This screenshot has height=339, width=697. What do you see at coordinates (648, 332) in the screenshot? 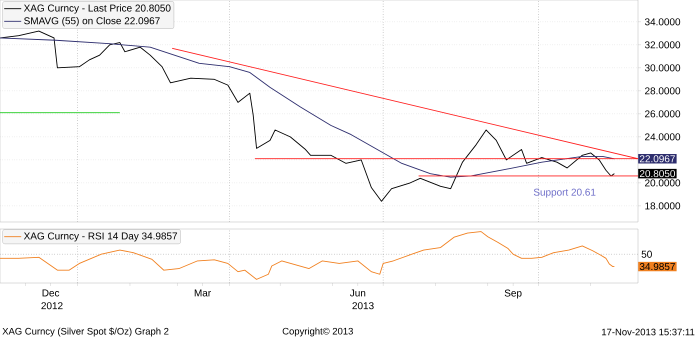
I see `text: 17-Nov-2013 15:37:11` at bounding box center [648, 332].